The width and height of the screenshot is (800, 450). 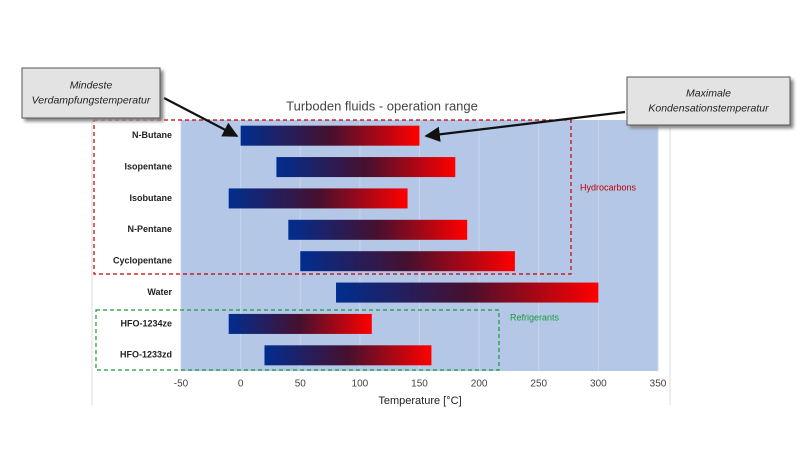 I want to click on x-tick-label: 50, so click(x=301, y=384).